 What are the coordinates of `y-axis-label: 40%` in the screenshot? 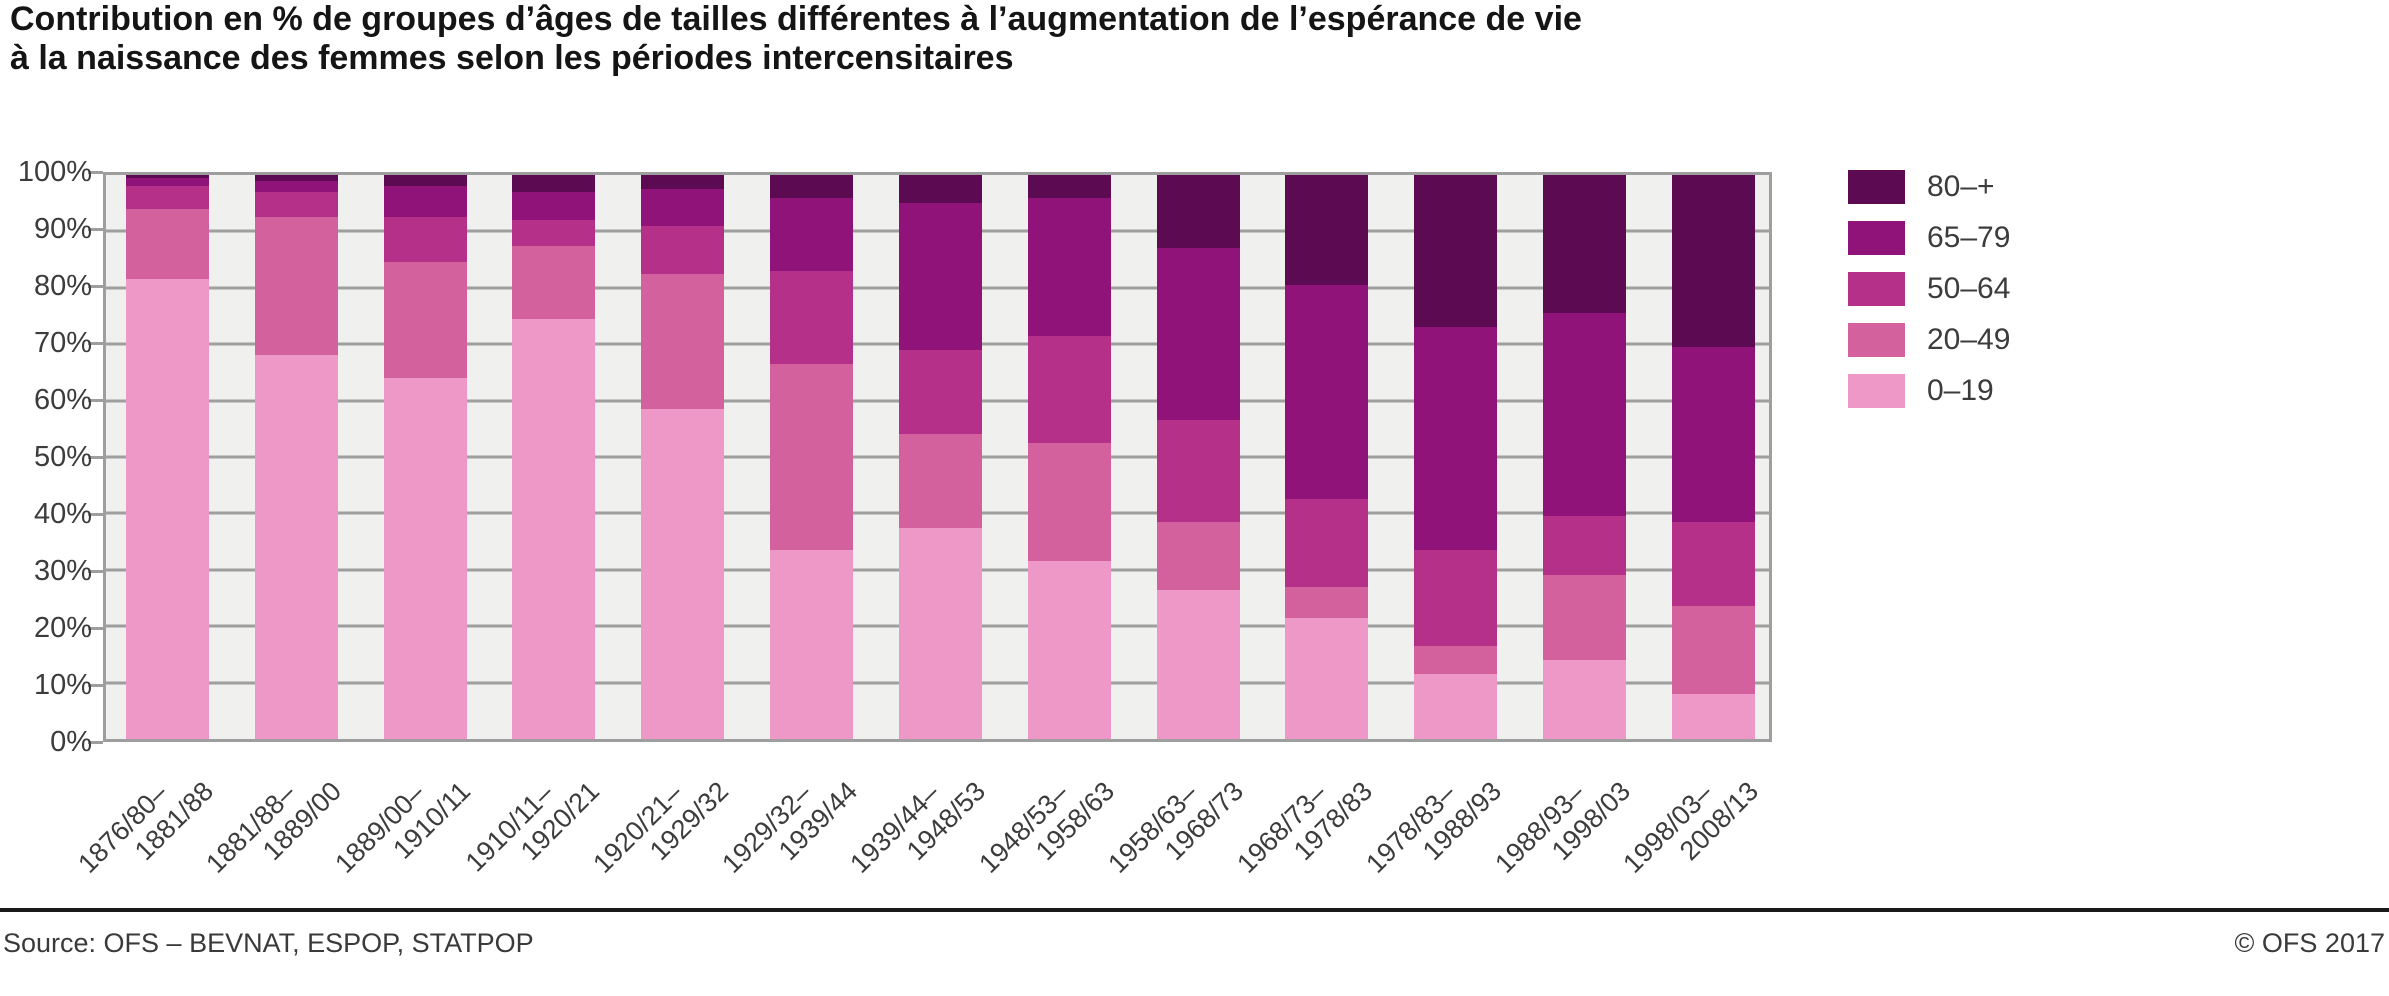 It's located at (62, 514).